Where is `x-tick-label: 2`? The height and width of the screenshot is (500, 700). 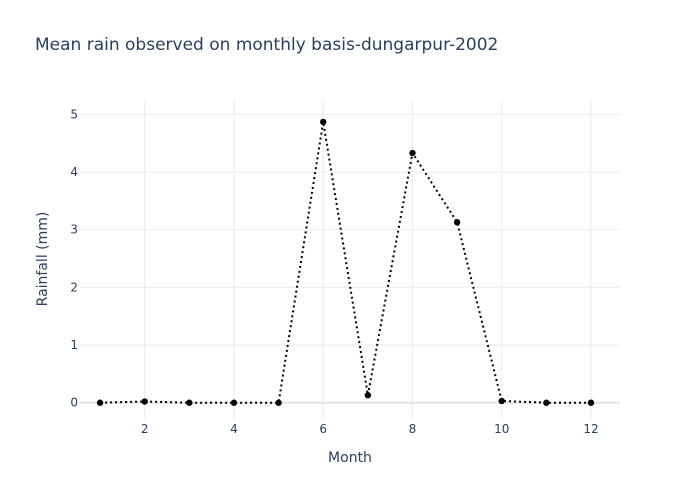 x-tick-label: 2 is located at coordinates (145, 429).